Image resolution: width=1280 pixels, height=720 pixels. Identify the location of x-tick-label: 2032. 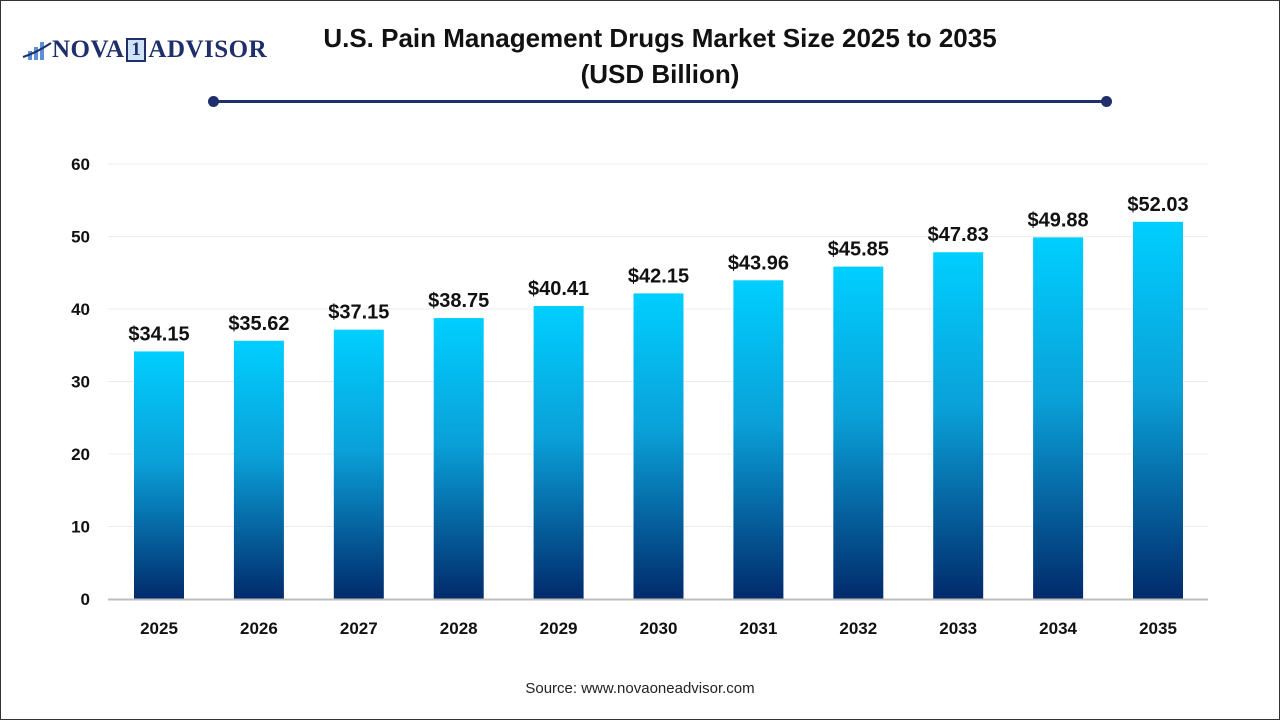
(858, 628).